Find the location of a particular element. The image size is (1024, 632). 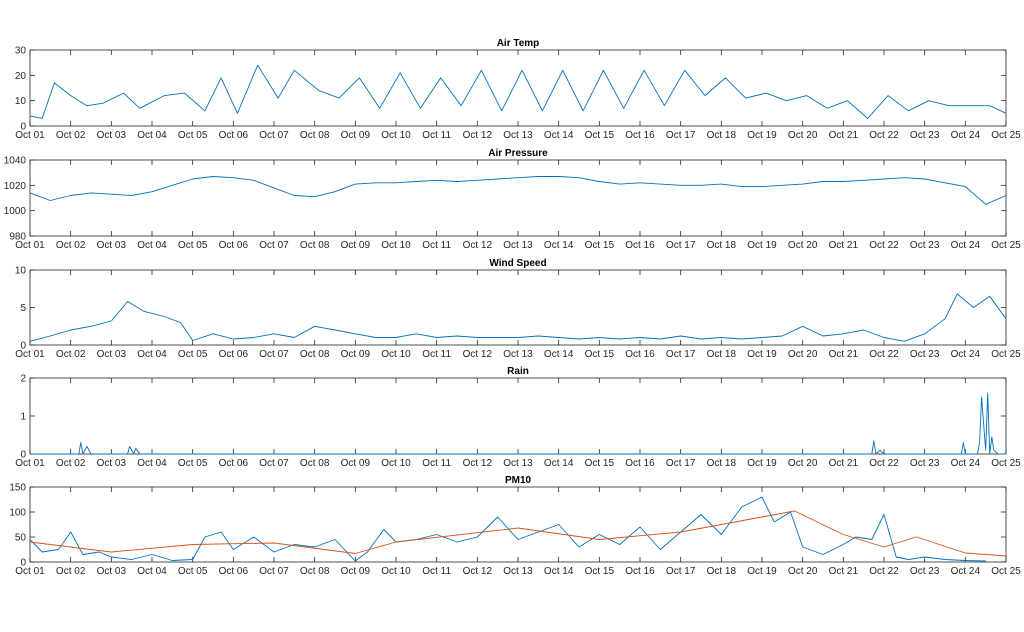

y-tick-label: 2 is located at coordinates (23, 379).